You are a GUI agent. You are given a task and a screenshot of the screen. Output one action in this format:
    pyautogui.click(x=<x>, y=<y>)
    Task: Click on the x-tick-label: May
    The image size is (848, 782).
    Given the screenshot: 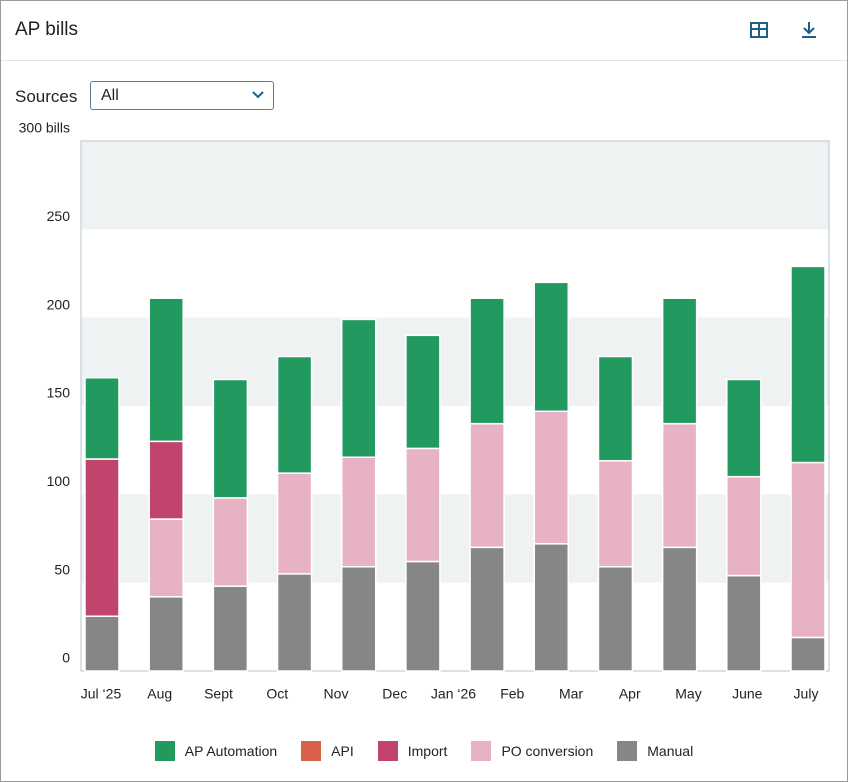 What is the action you would take?
    pyautogui.click(x=688, y=694)
    